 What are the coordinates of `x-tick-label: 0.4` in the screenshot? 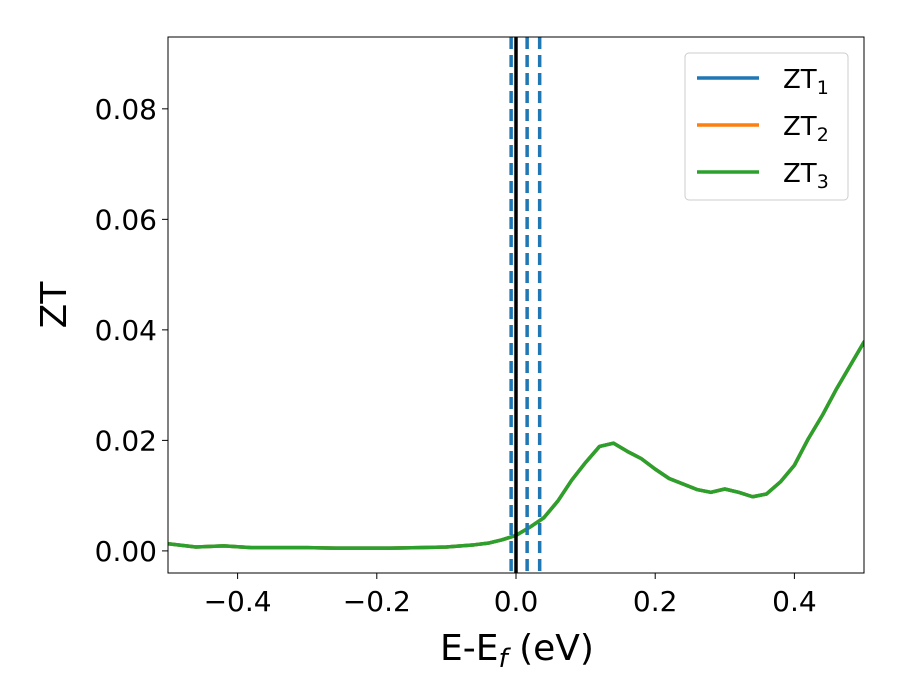 It's located at (794, 601).